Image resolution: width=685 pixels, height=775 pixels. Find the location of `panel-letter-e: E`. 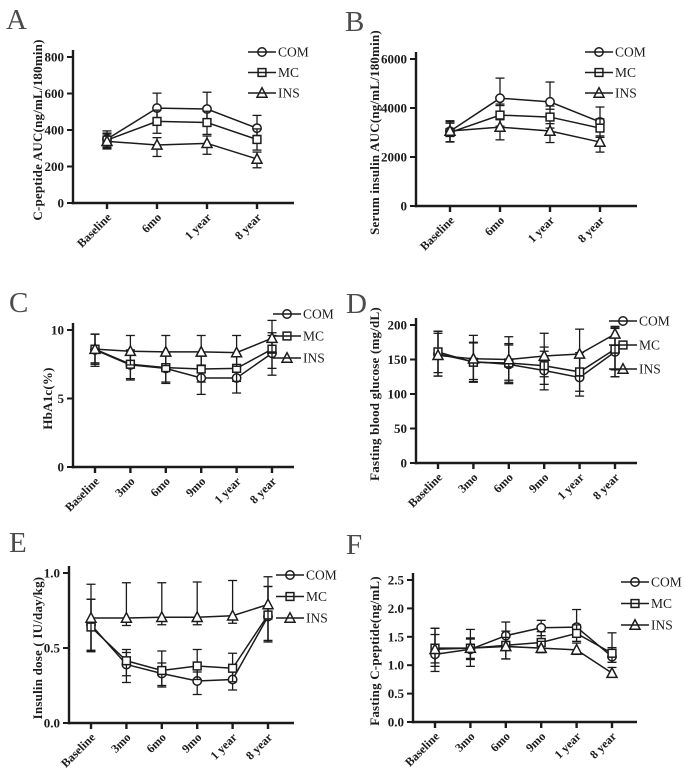

panel-letter-e: E is located at coordinates (18, 543).